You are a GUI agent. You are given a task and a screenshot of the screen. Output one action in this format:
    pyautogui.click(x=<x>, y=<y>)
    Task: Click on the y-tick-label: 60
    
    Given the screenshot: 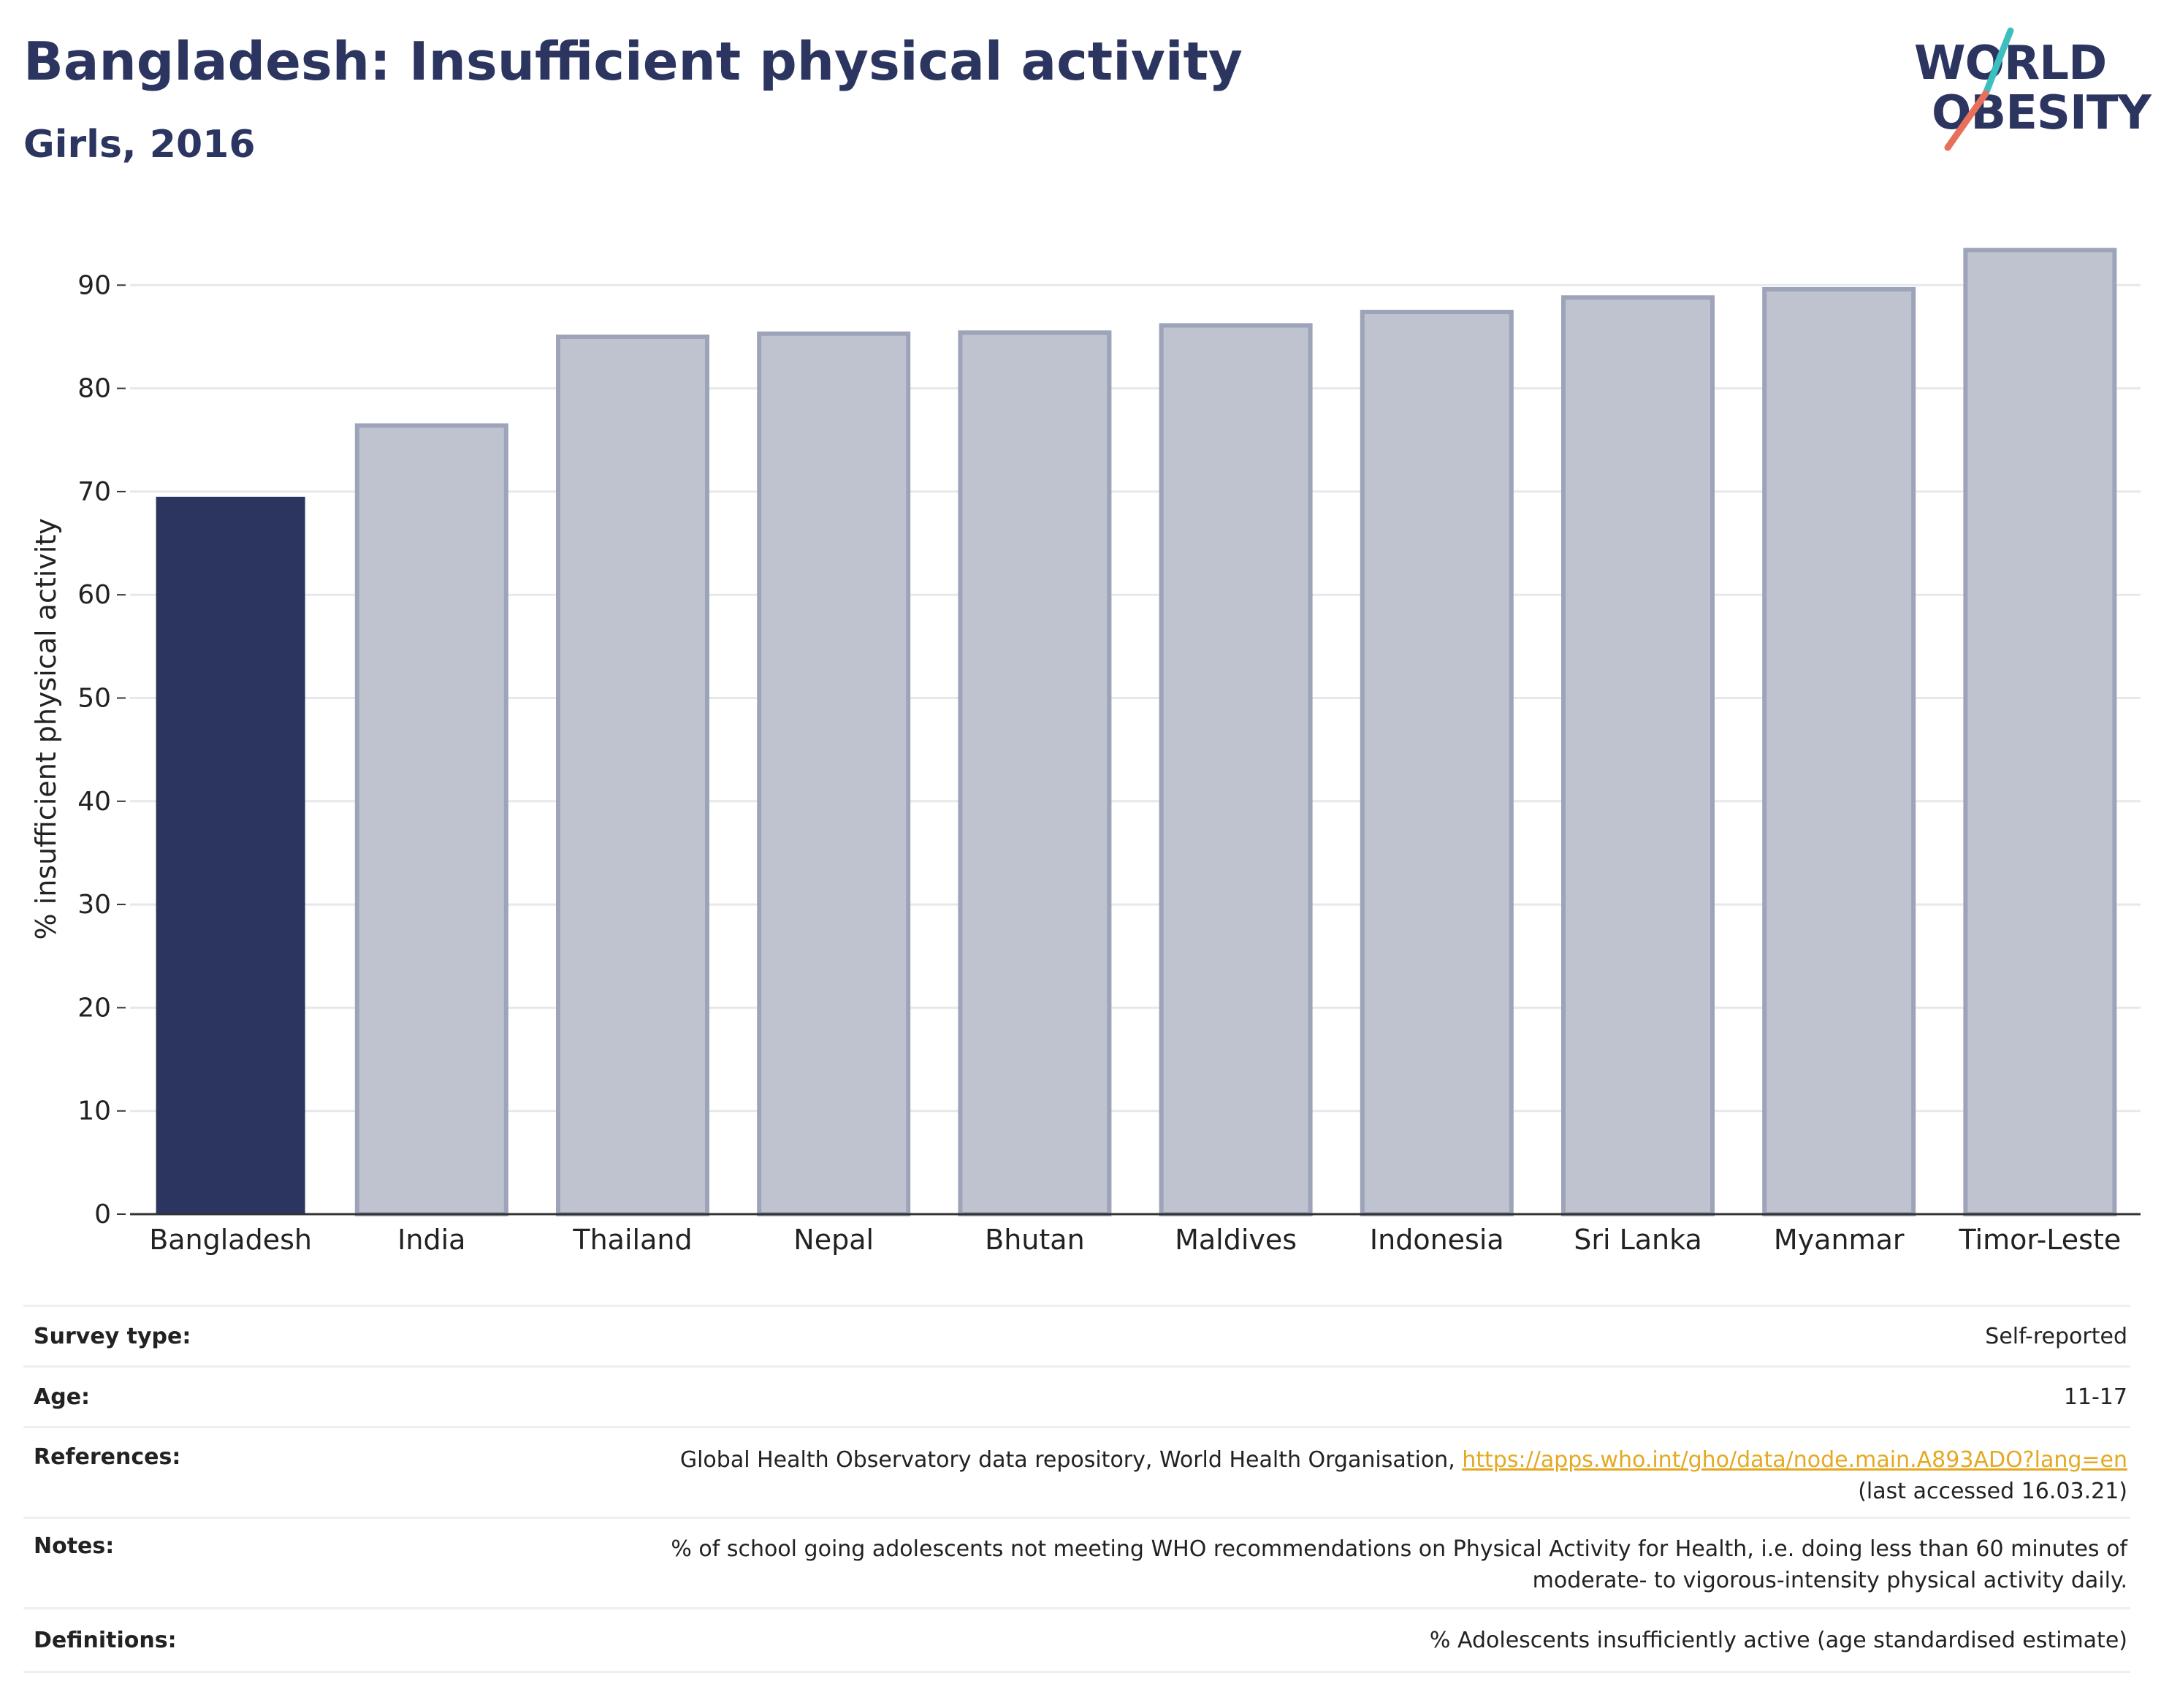 What is the action you would take?
    pyautogui.click(x=94, y=595)
    